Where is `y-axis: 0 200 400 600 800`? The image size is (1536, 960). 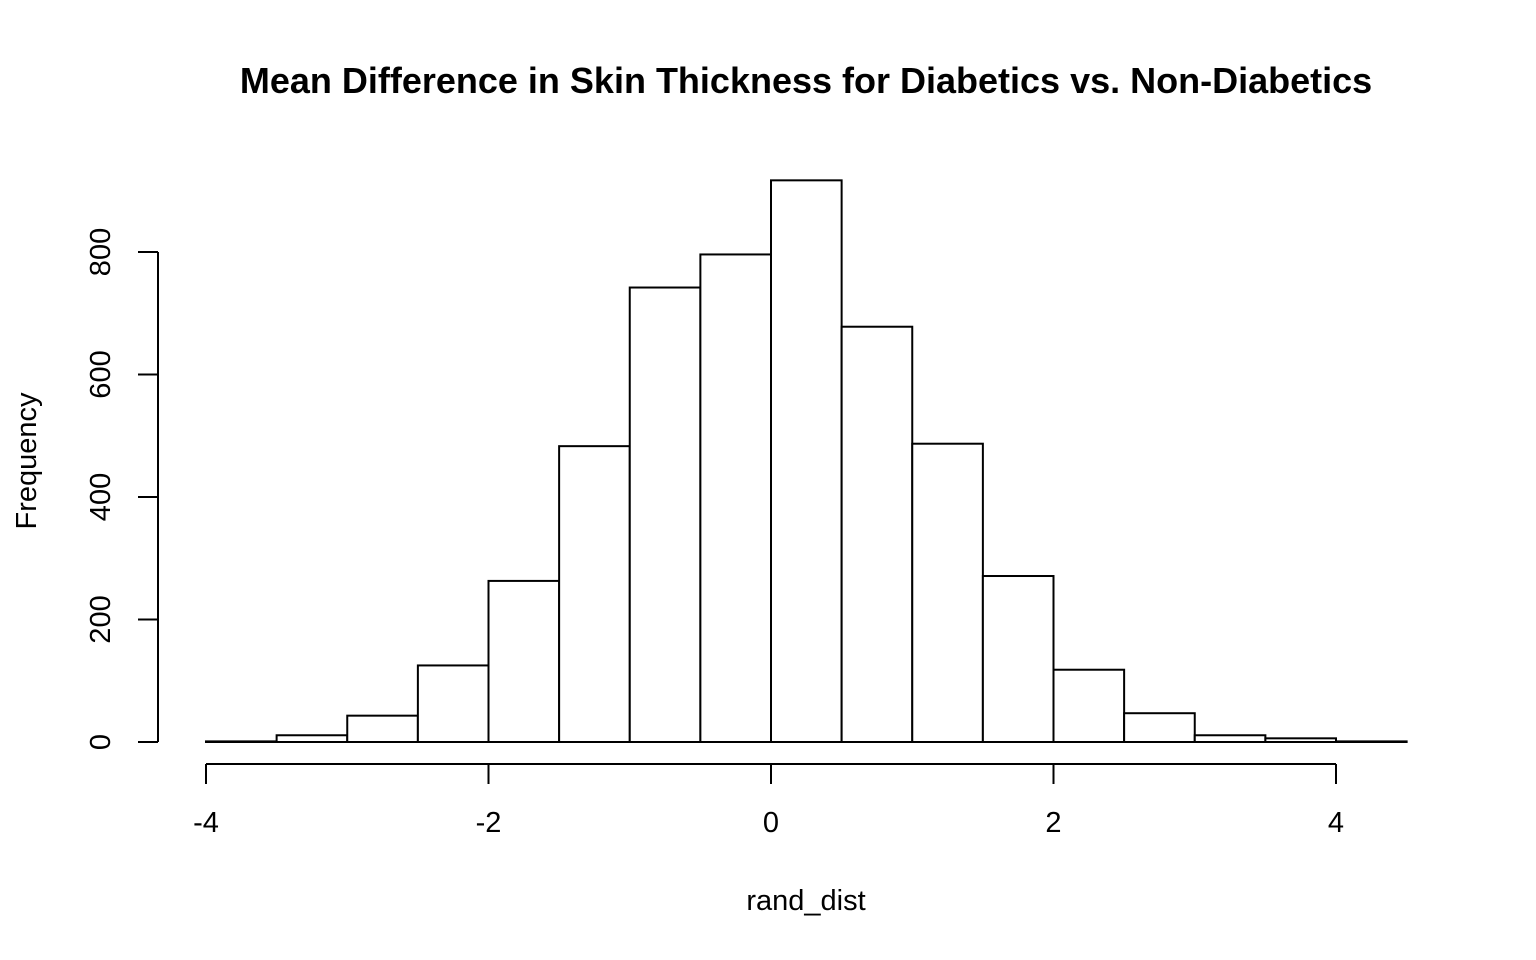 y-axis: 0 200 400 600 800 is located at coordinates (122, 489).